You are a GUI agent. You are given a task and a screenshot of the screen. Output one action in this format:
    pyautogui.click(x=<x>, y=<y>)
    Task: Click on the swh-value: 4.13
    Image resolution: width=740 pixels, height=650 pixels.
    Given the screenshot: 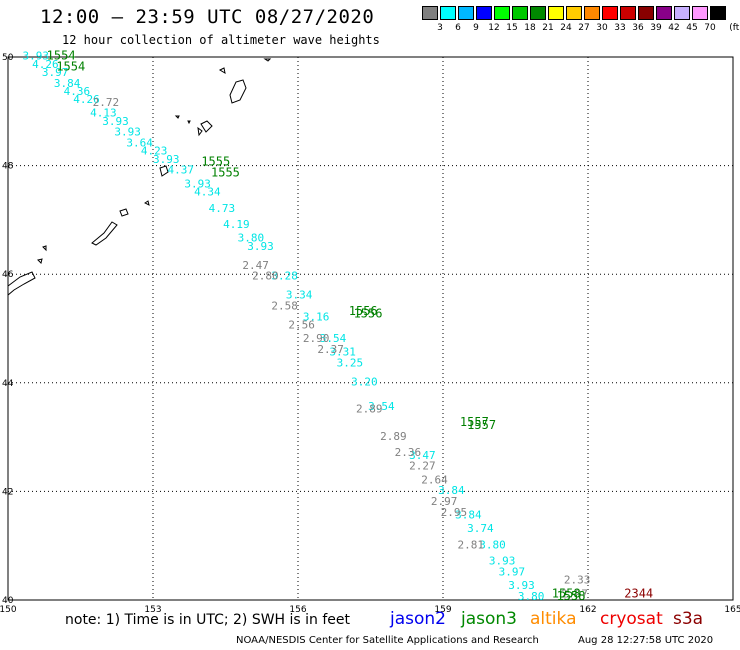 What is the action you would take?
    pyautogui.click(x=103, y=113)
    